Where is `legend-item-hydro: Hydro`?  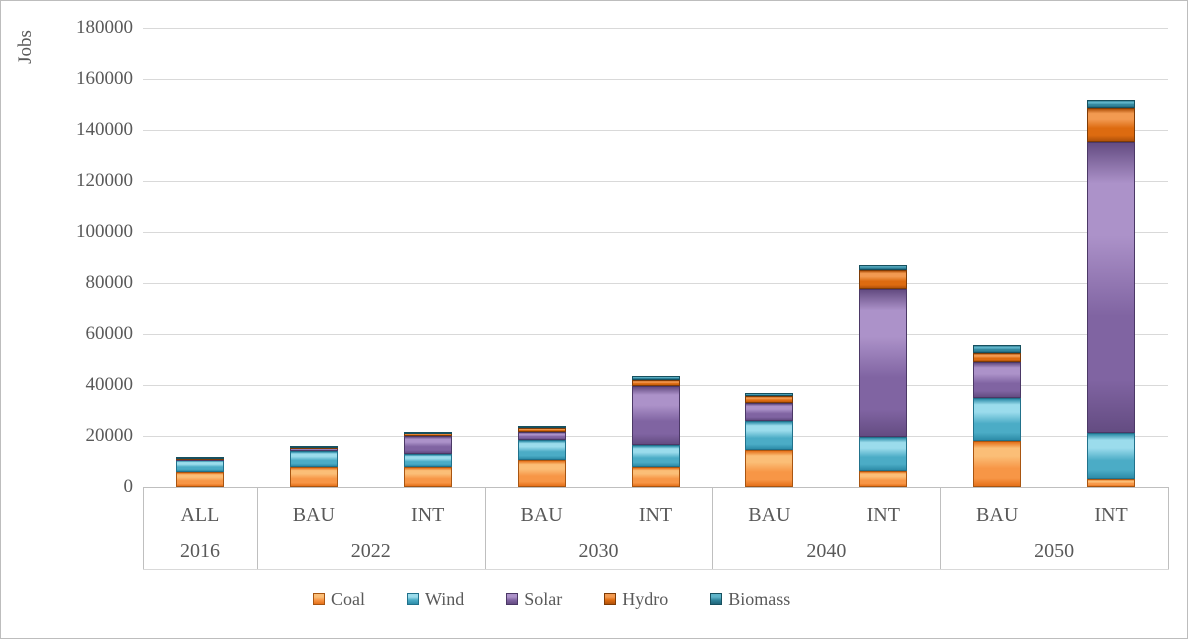 legend-item-hydro: Hydro is located at coordinates (636, 599).